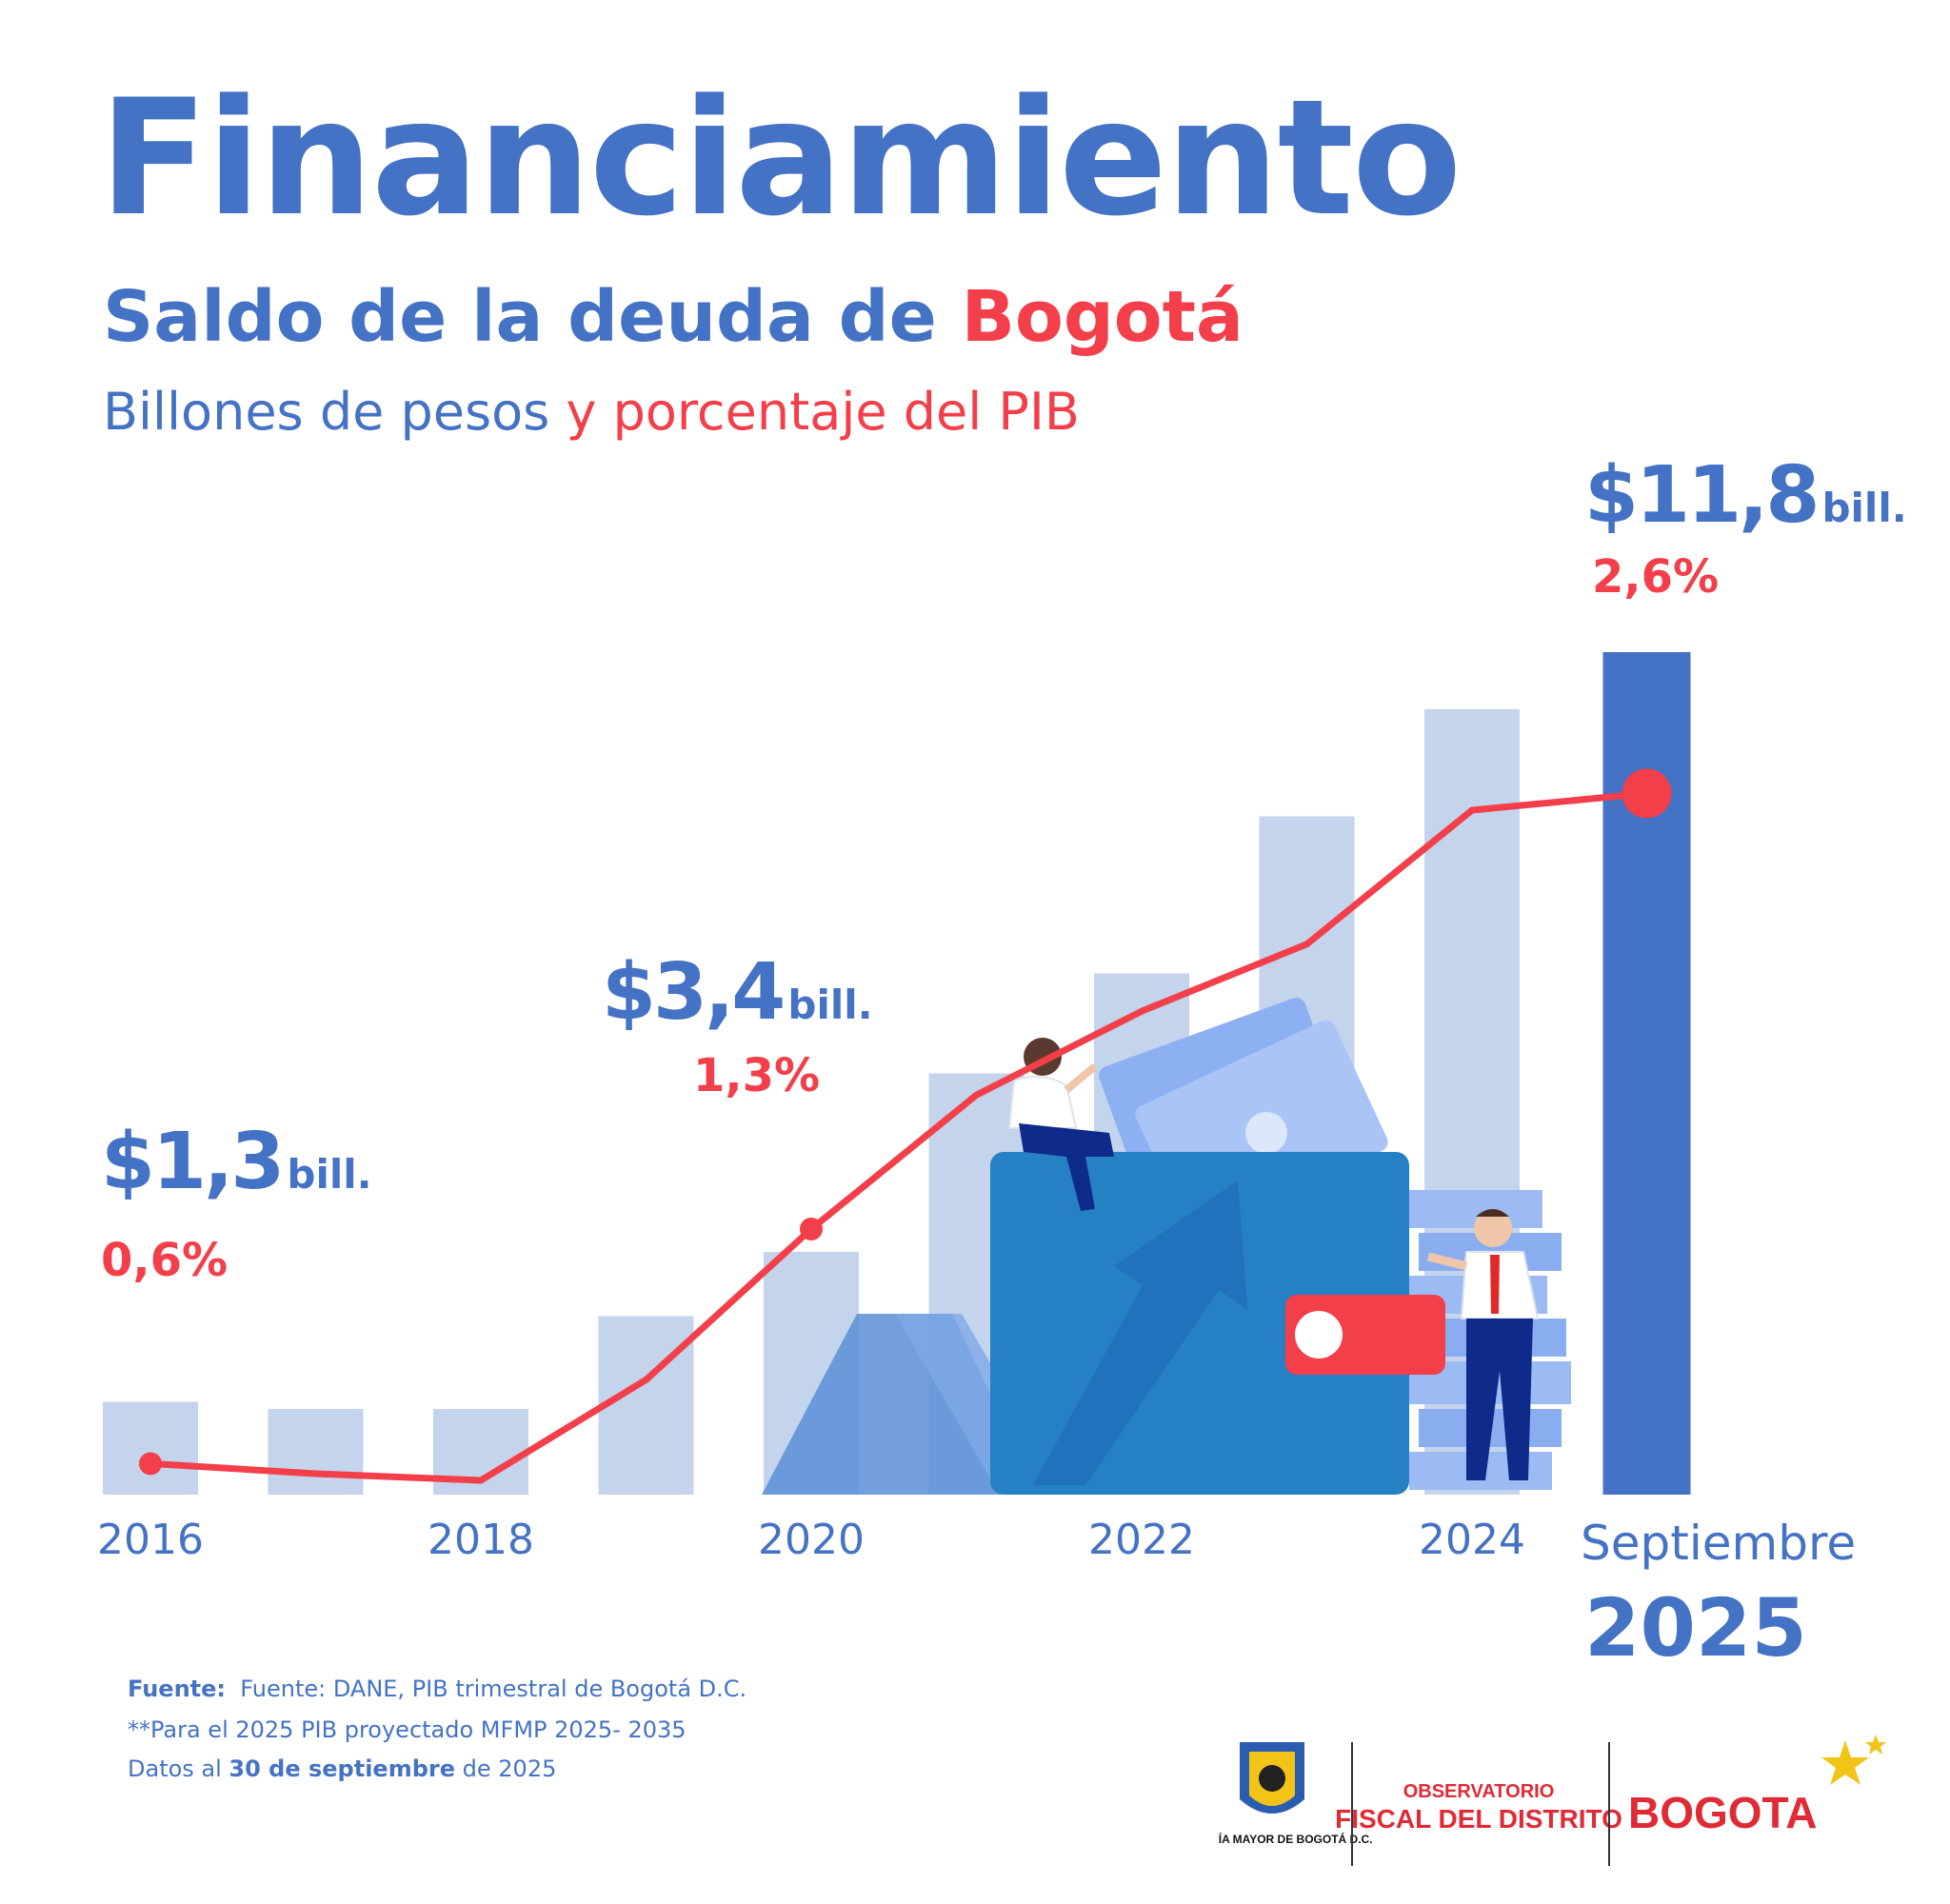  Describe the element at coordinates (1479, 1791) in the screenshot. I see `observatorio-line1: OBSERVATORIO` at that location.